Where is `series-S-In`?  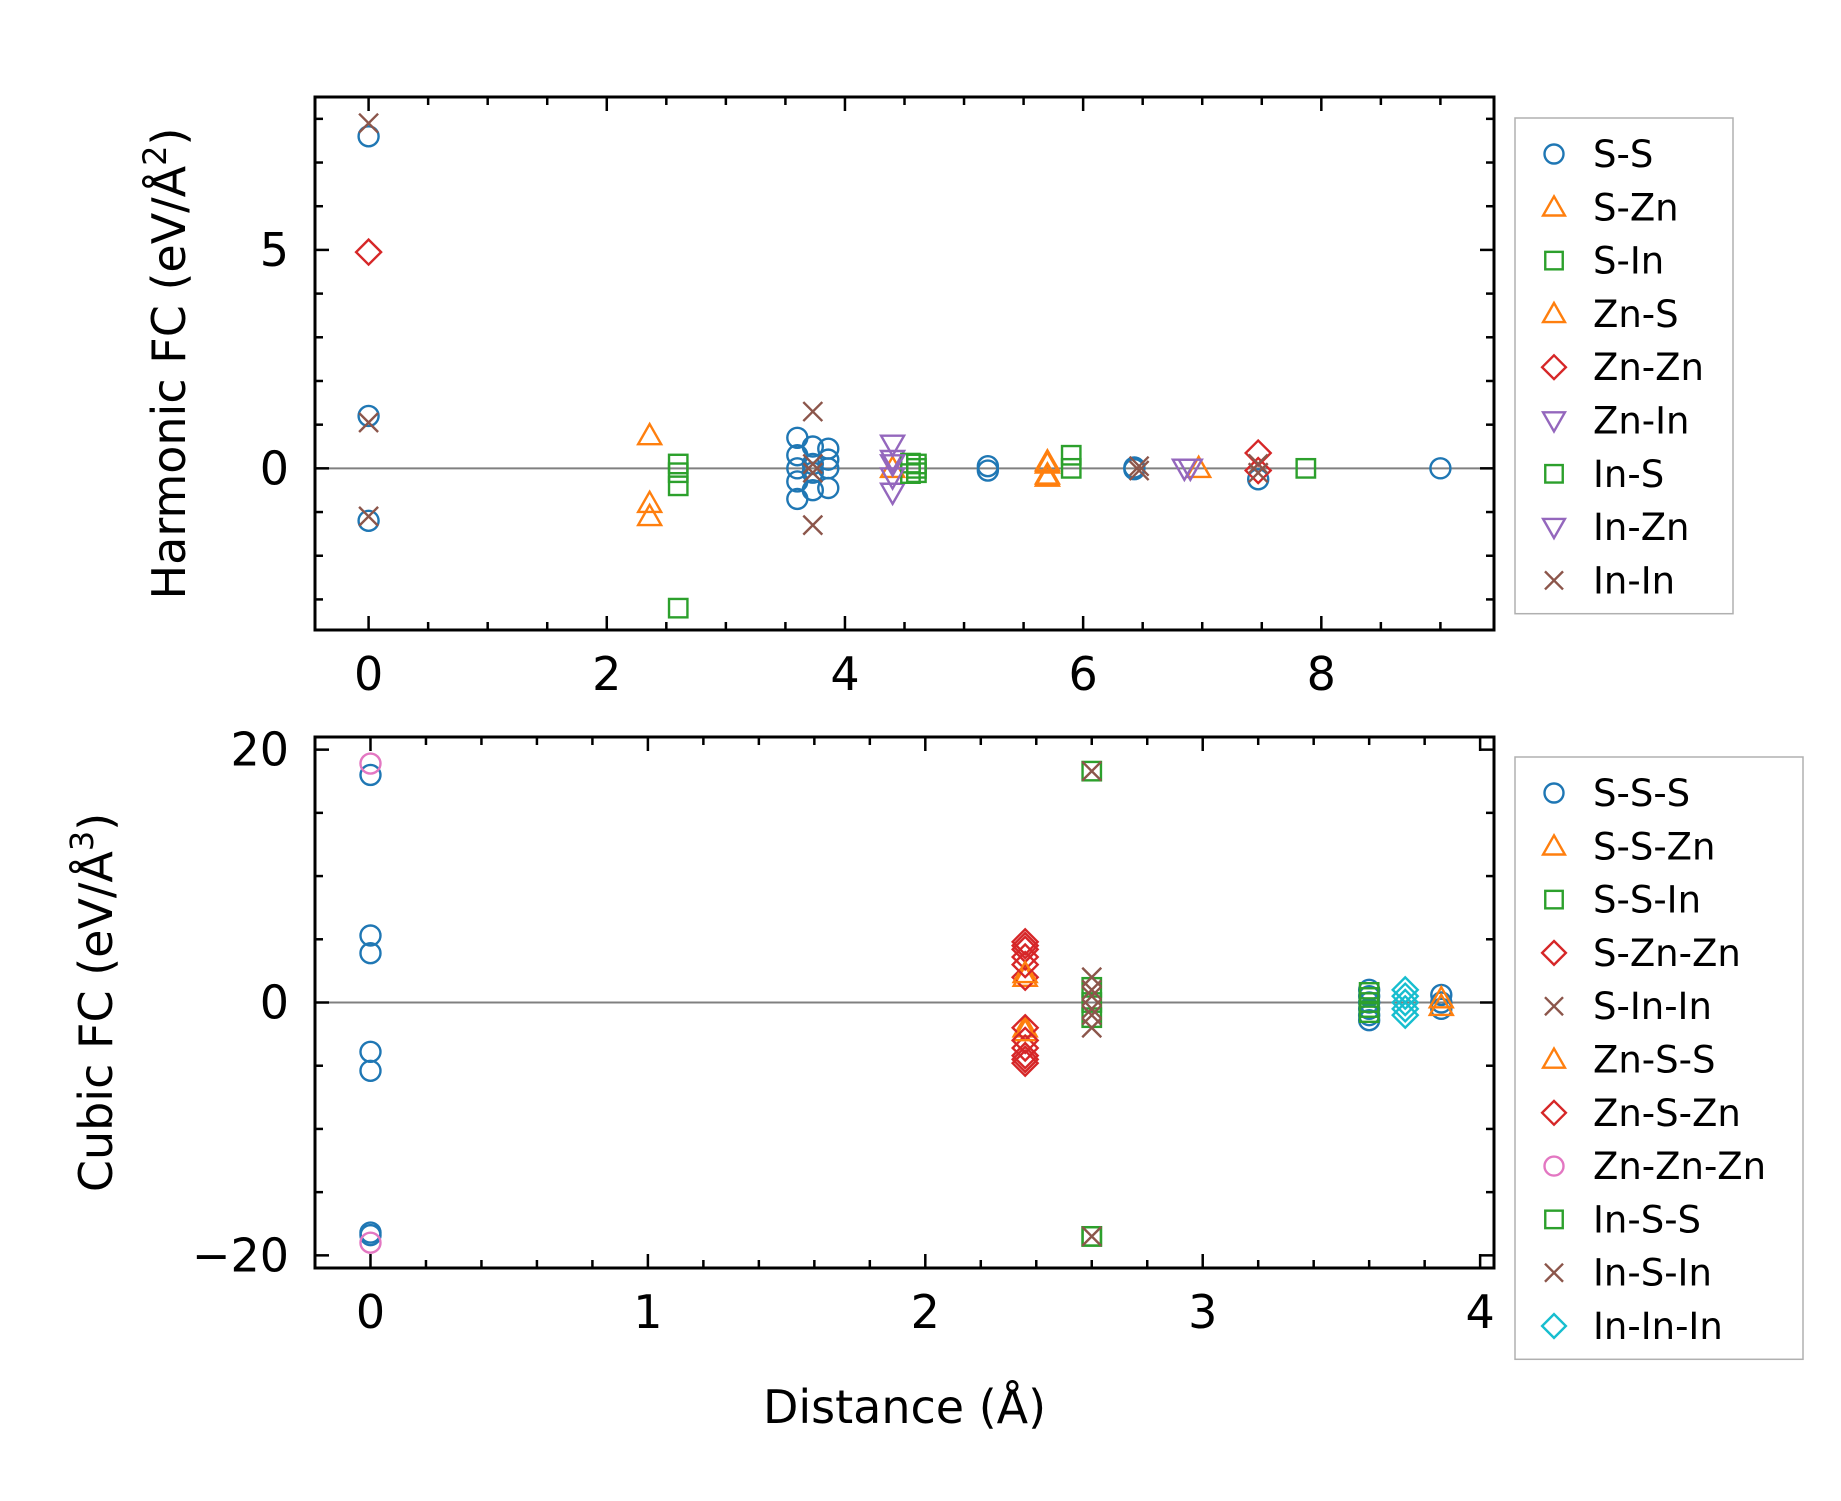 series-S-In is located at coordinates (992, 531).